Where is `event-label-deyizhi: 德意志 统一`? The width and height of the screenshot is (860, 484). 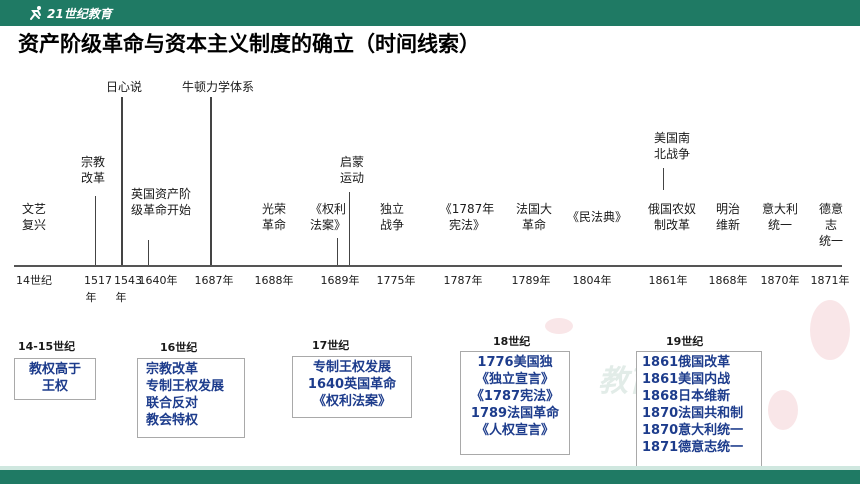 event-label-deyizhi: 德意志 统一 is located at coordinates (830, 225).